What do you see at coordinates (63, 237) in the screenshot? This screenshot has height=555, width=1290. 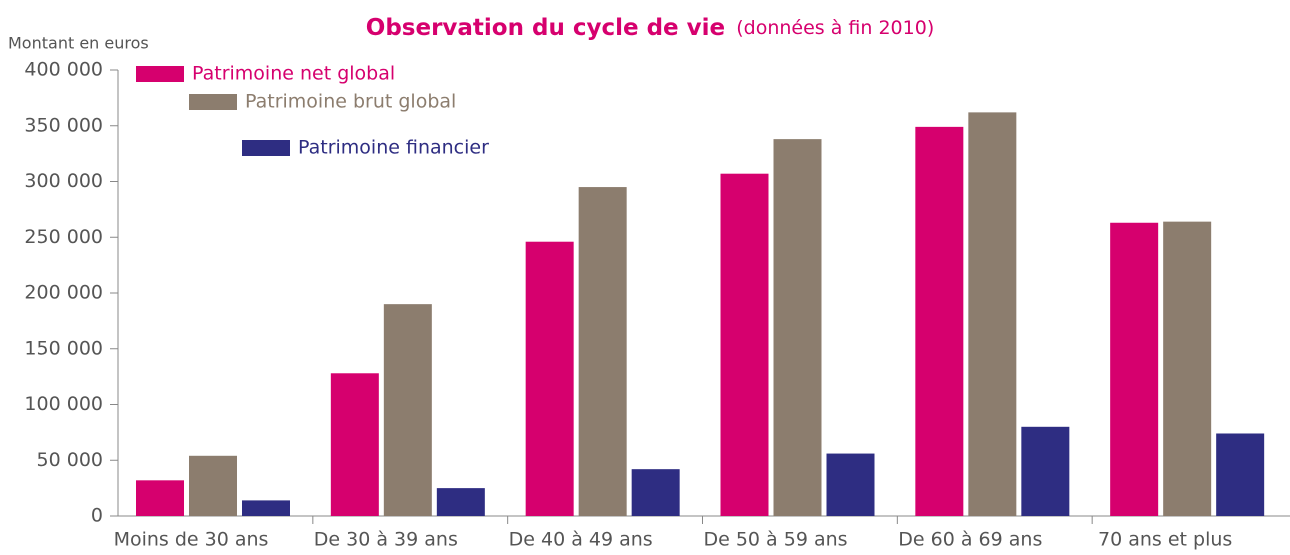 I see `y-tick-label: 250 000` at bounding box center [63, 237].